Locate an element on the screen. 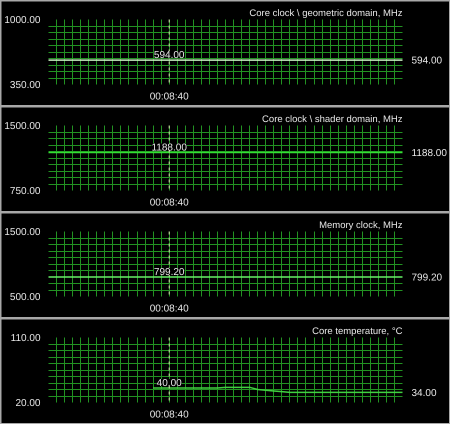 The height and width of the screenshot is (424, 450). annotation: 594.00 is located at coordinates (169, 56).